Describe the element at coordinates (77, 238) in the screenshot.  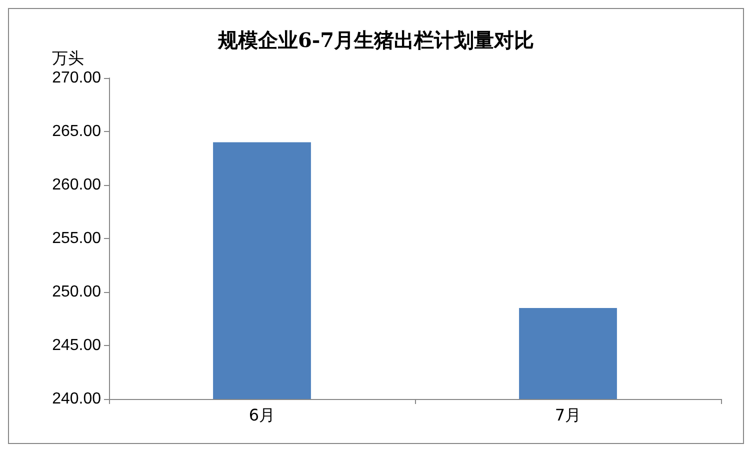
I see `y-tick-label: 255.00` at that location.